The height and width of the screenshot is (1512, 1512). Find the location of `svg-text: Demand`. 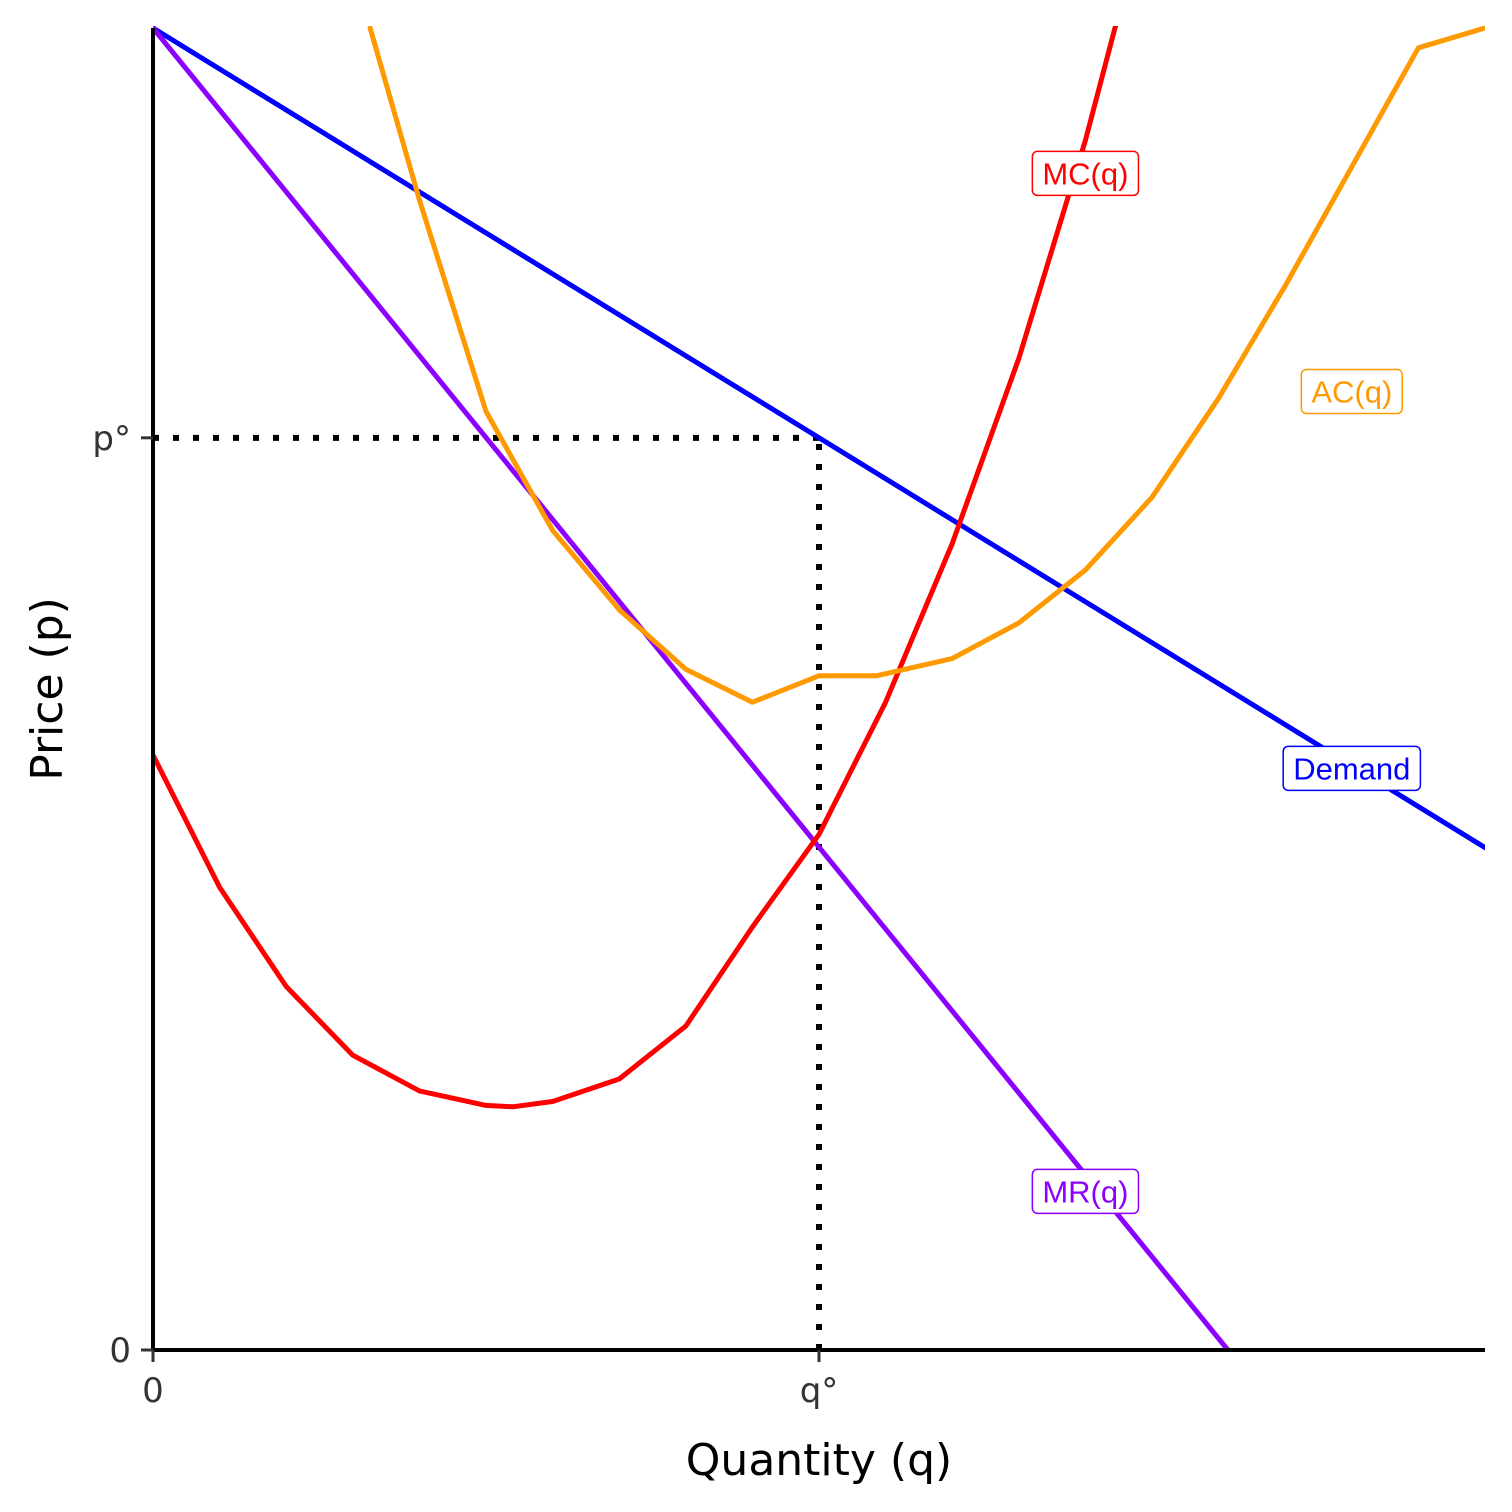

svg-text: Demand is located at coordinates (1351, 768).